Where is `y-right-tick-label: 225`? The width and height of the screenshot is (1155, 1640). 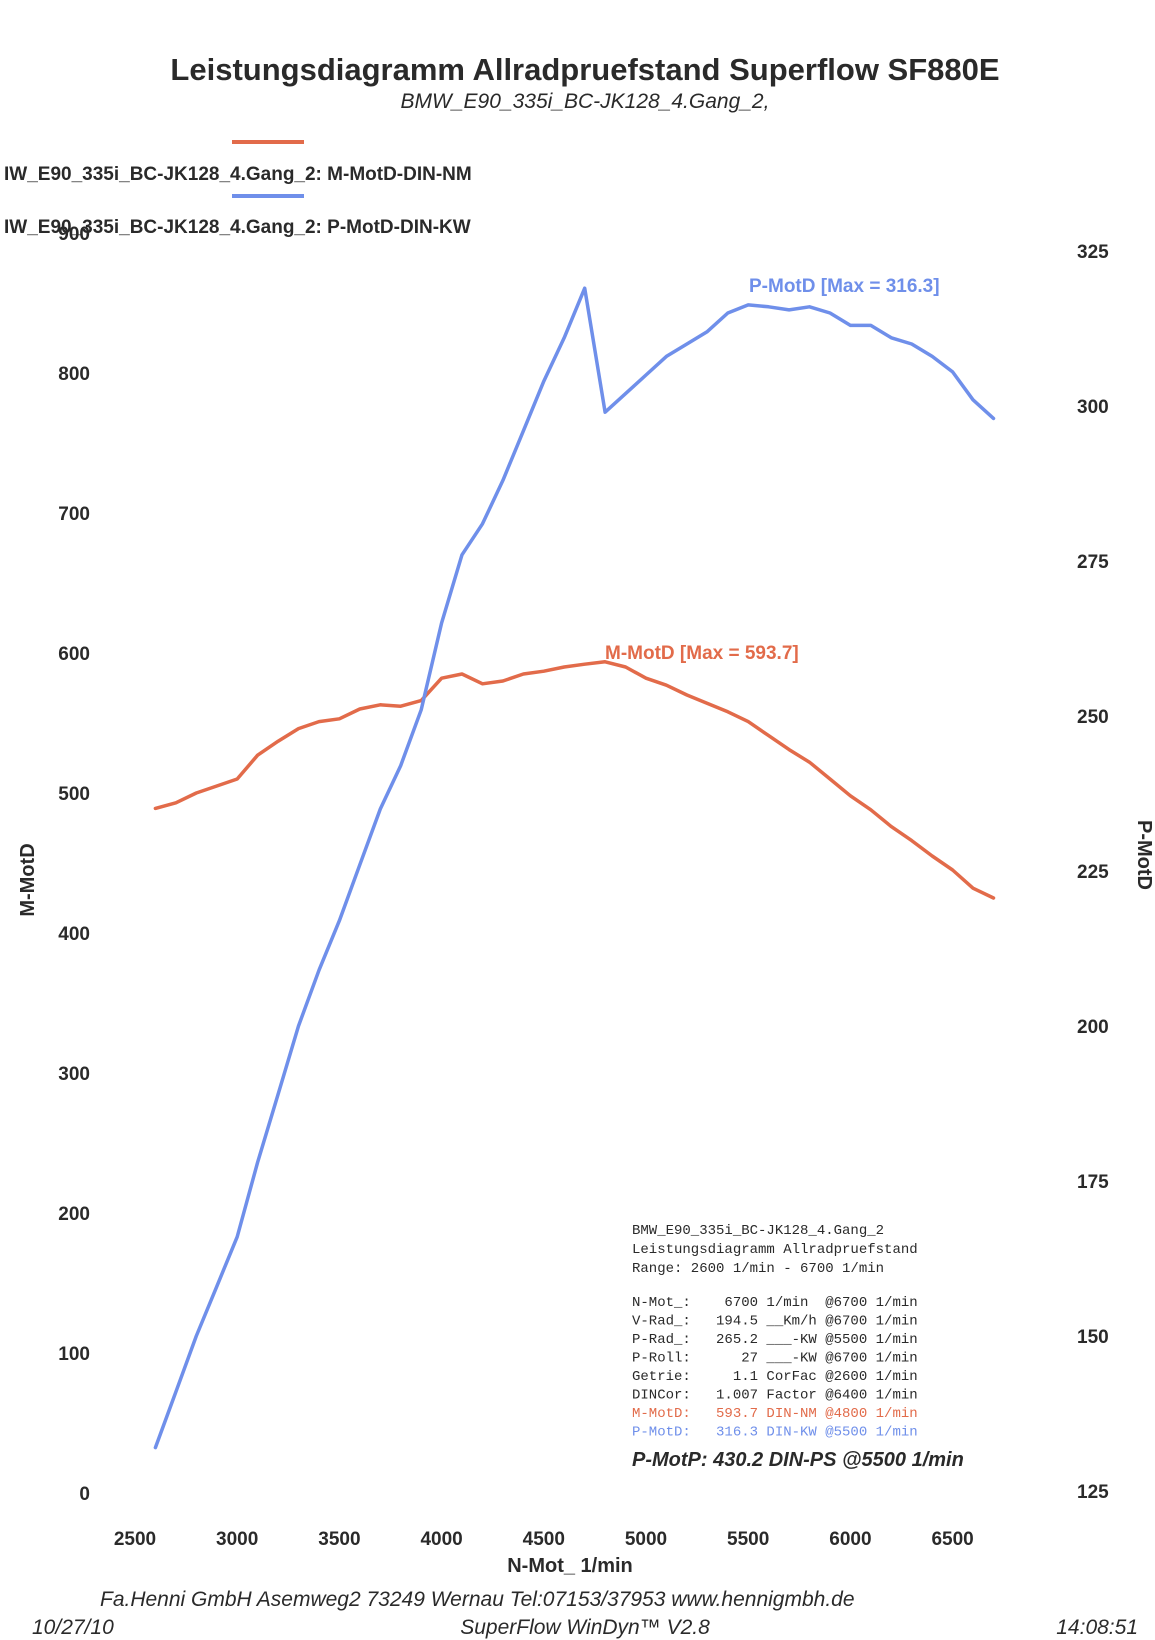
y-right-tick-label: 225 is located at coordinates (1093, 872).